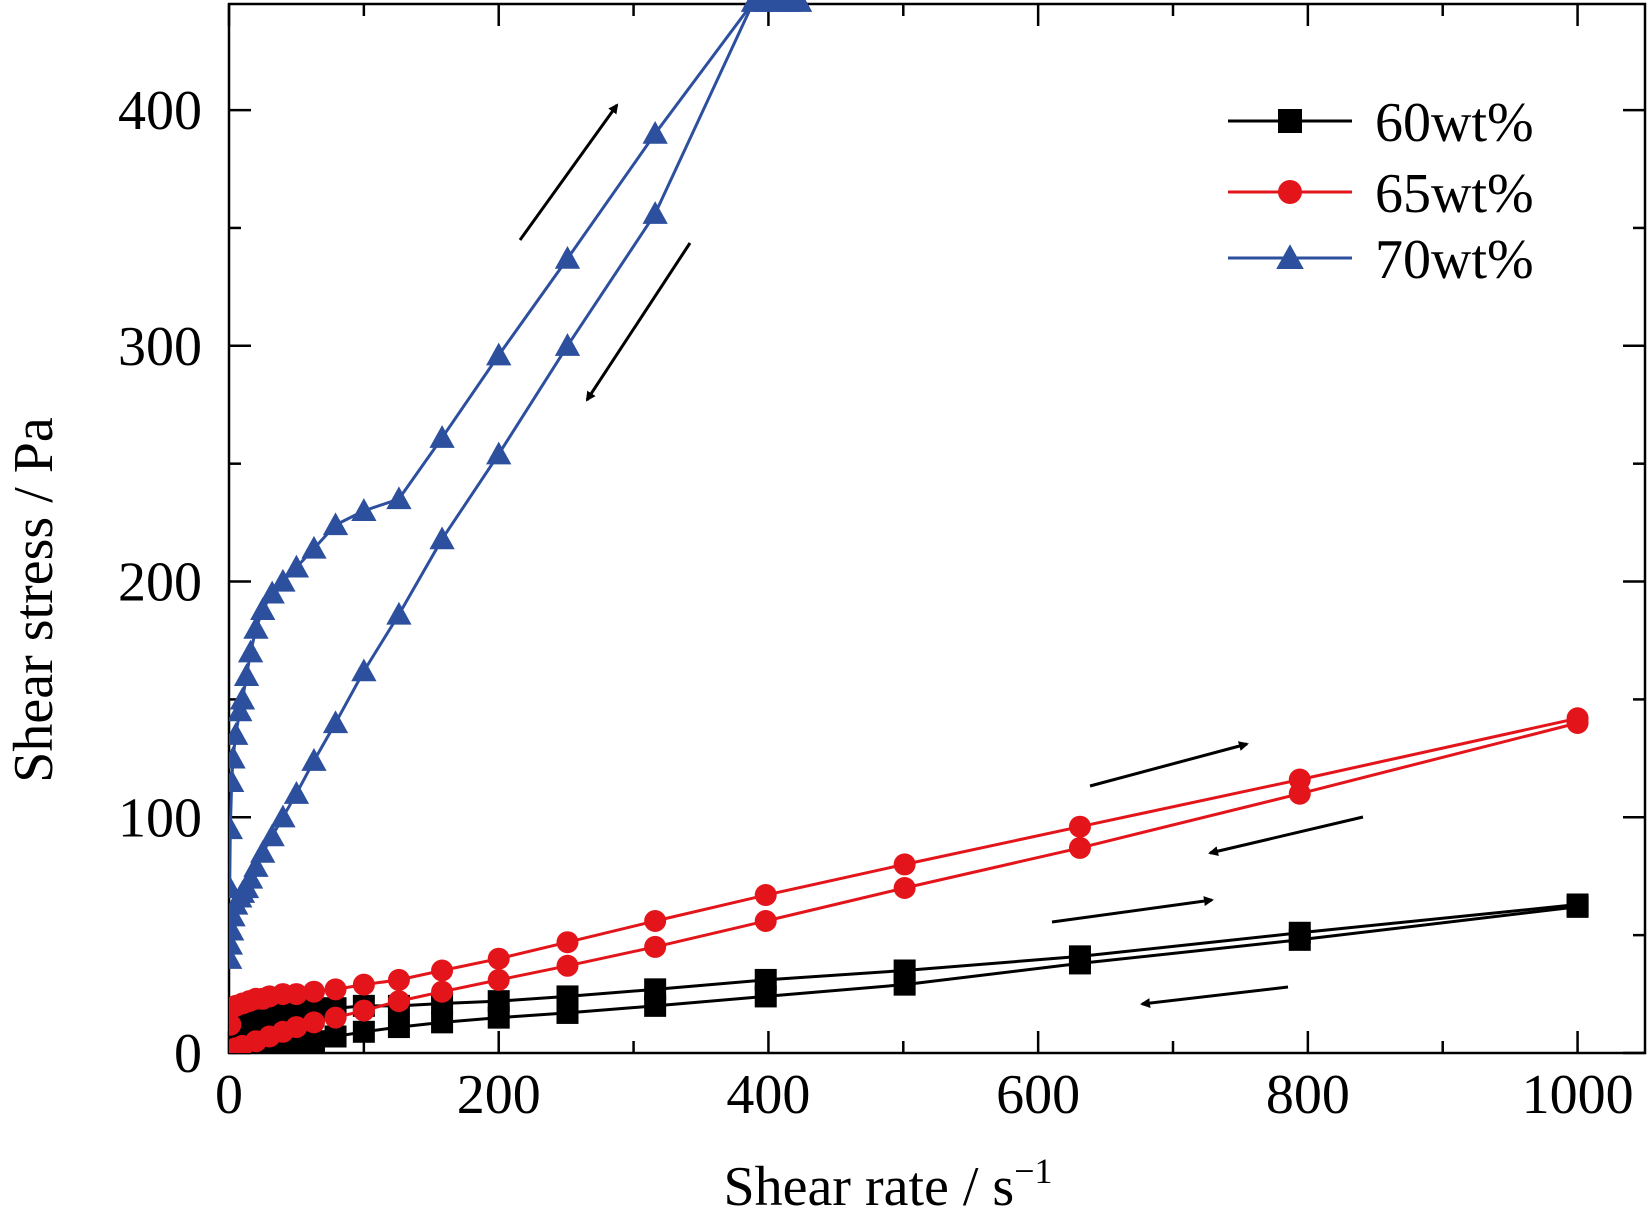  What do you see at coordinates (188, 1054) in the screenshot?
I see `y-tick-label: 0` at bounding box center [188, 1054].